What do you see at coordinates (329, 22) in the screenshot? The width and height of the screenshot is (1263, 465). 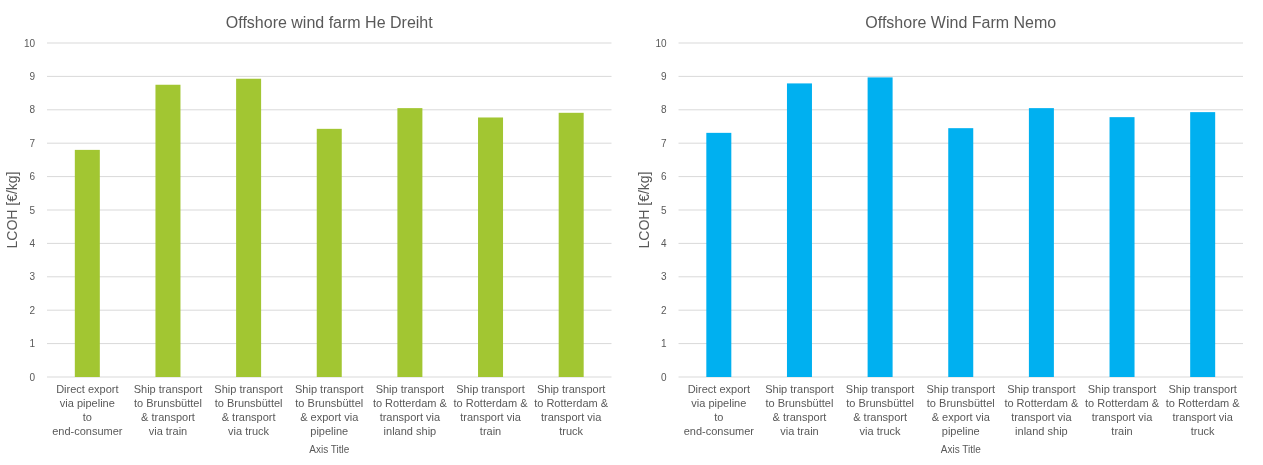 I see `chart-title: Offshore wind farm He Dreiht` at bounding box center [329, 22].